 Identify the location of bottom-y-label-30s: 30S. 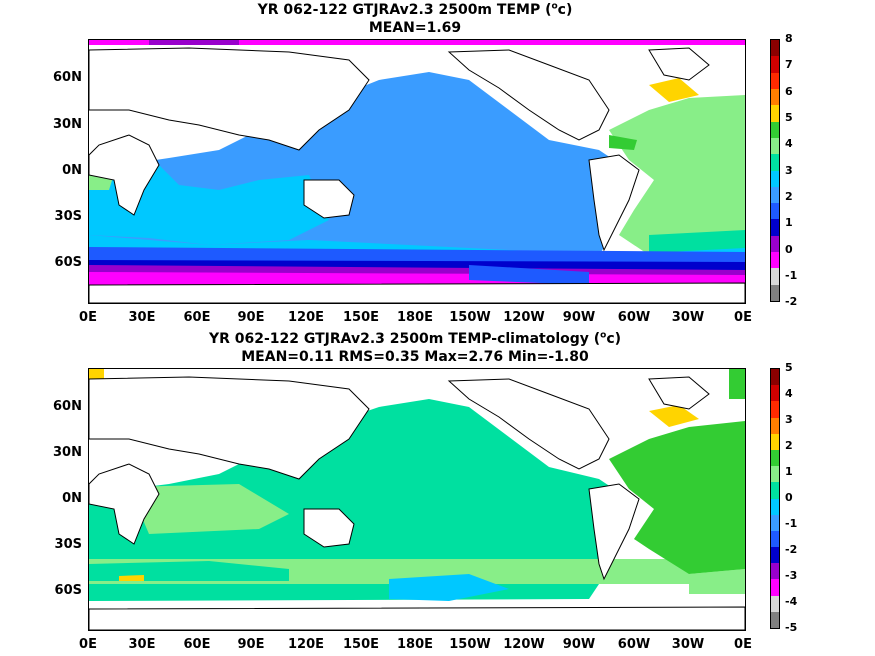
(68, 544).